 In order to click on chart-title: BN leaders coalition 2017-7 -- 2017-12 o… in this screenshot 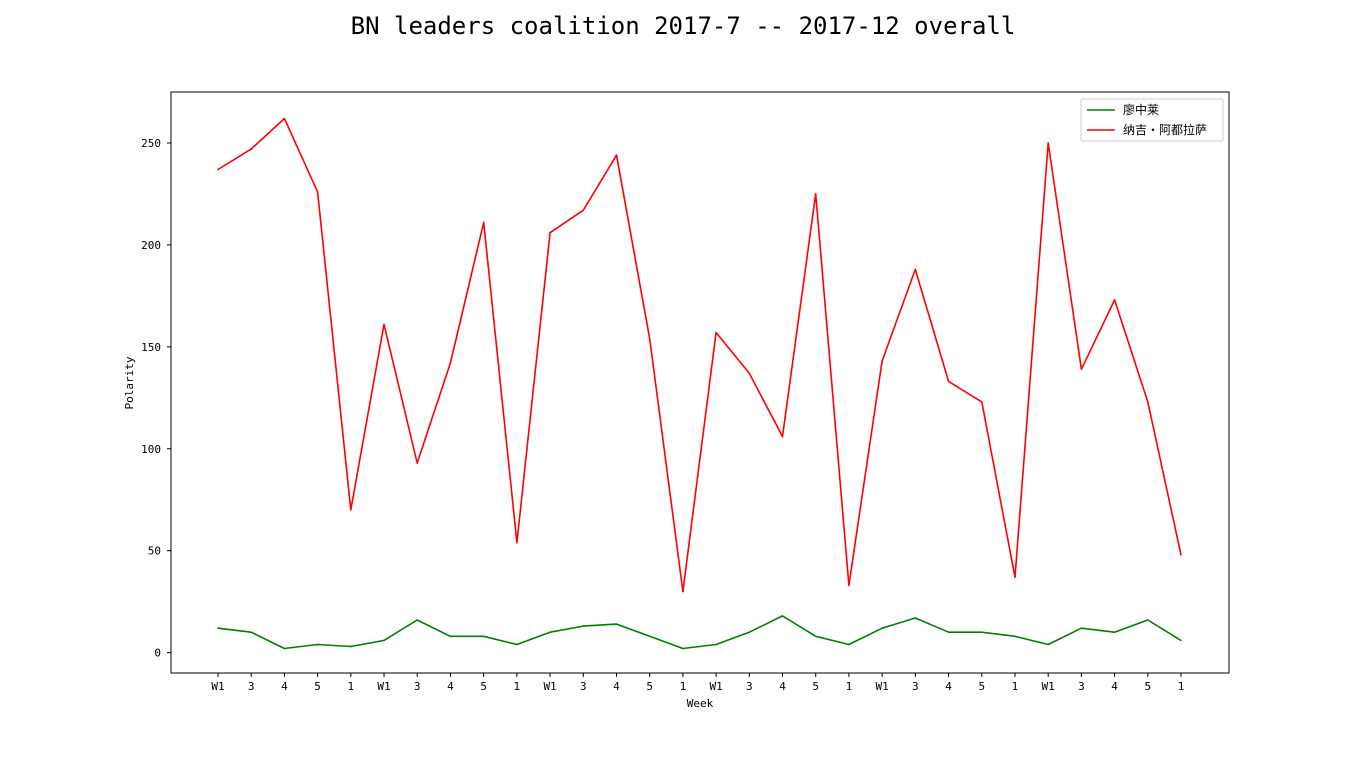, I will do `click(683, 26)`.